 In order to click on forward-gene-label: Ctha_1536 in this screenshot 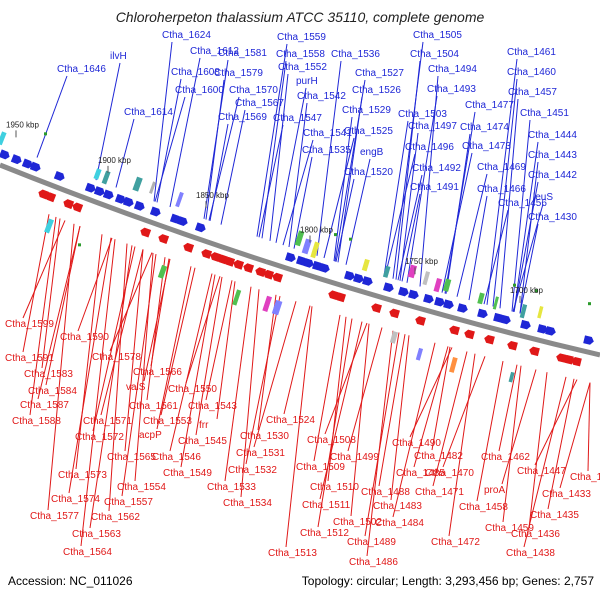, I will do `click(355, 54)`.